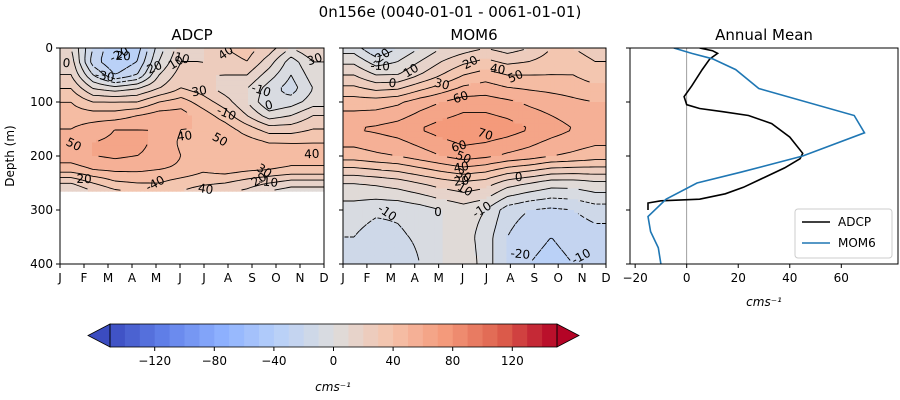 This screenshot has width=900, height=400. Describe the element at coordinates (226, 113) in the screenshot. I see `contour-label-text: -10` at that location.